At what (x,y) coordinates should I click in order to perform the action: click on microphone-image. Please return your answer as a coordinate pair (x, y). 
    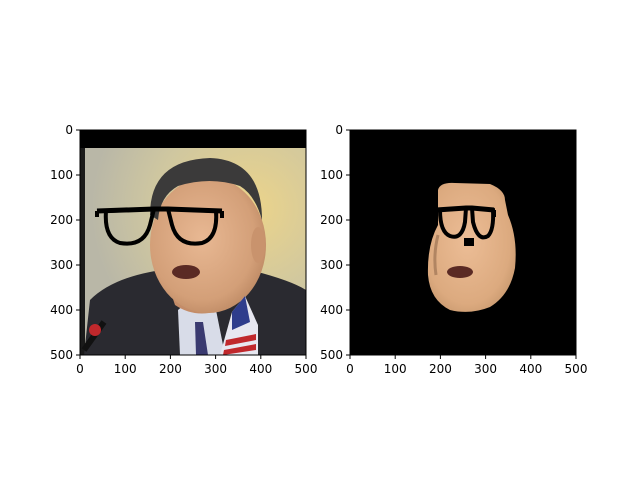
    Looking at the image, I should click on (94, 336).